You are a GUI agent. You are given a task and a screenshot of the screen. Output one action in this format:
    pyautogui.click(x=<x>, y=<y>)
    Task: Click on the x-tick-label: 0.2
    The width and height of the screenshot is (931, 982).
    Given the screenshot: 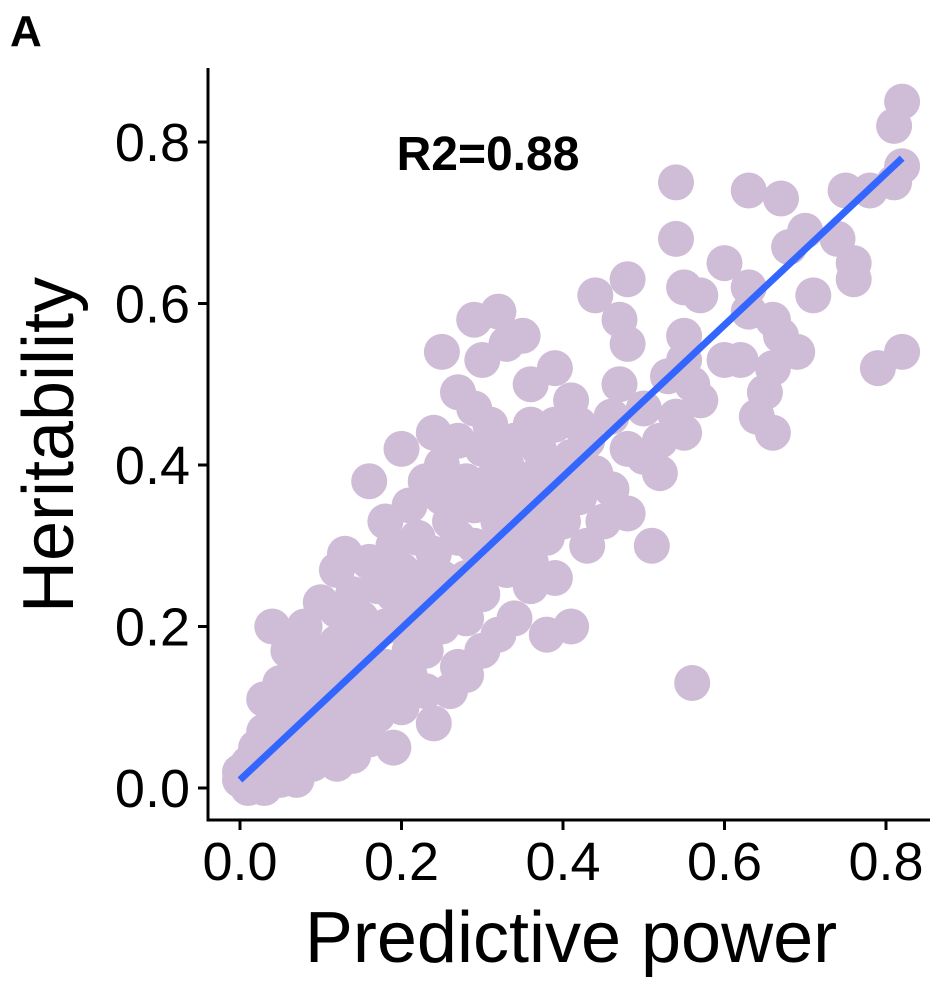 What is the action you would take?
    pyautogui.click(x=401, y=862)
    